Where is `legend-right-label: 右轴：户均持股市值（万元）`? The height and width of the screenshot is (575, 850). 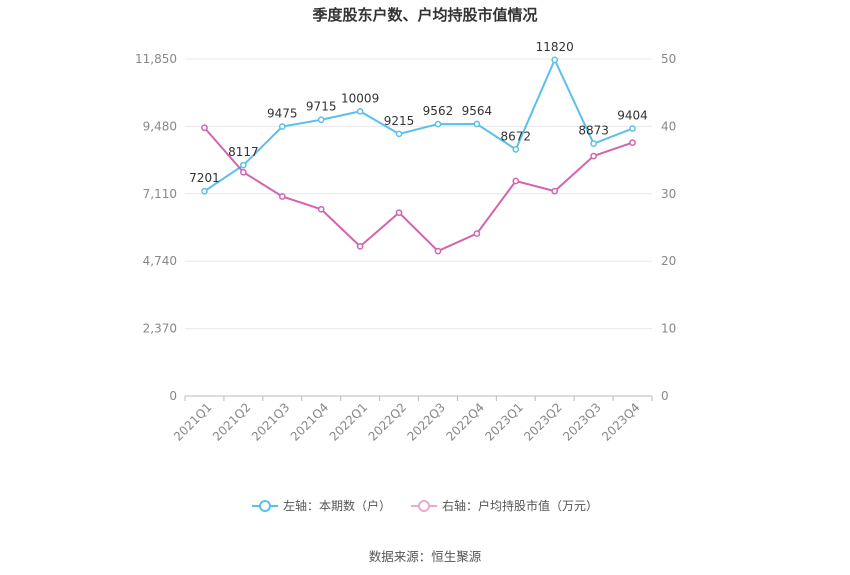 legend-right-label: 右轴：户均持股市值（万元） is located at coordinates (520, 506).